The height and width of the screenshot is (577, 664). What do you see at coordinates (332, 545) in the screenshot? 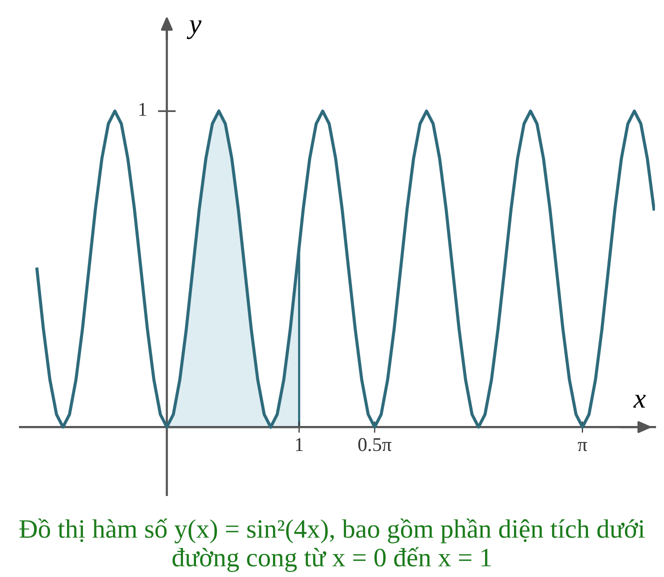
I see `text: Đồ thị hàm số y(x) = sin²(4x), bao gồm phần diện tích dưới đường cong từ x = 0 đến x = 1` at bounding box center [332, 545].